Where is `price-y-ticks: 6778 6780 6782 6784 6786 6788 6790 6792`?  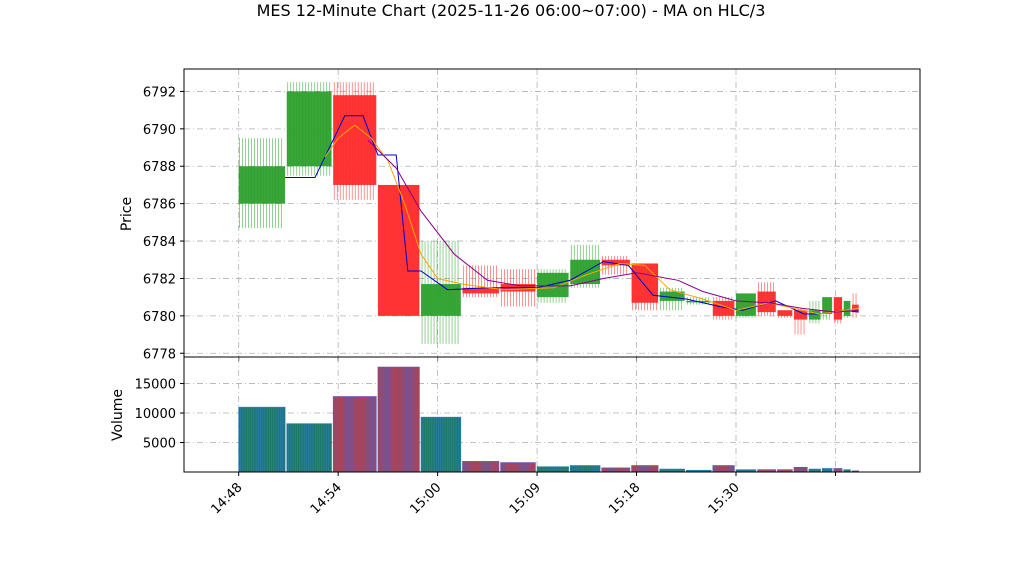 price-y-ticks: 6778 6780 6782 6784 6786 6788 6790 6792 is located at coordinates (163, 223).